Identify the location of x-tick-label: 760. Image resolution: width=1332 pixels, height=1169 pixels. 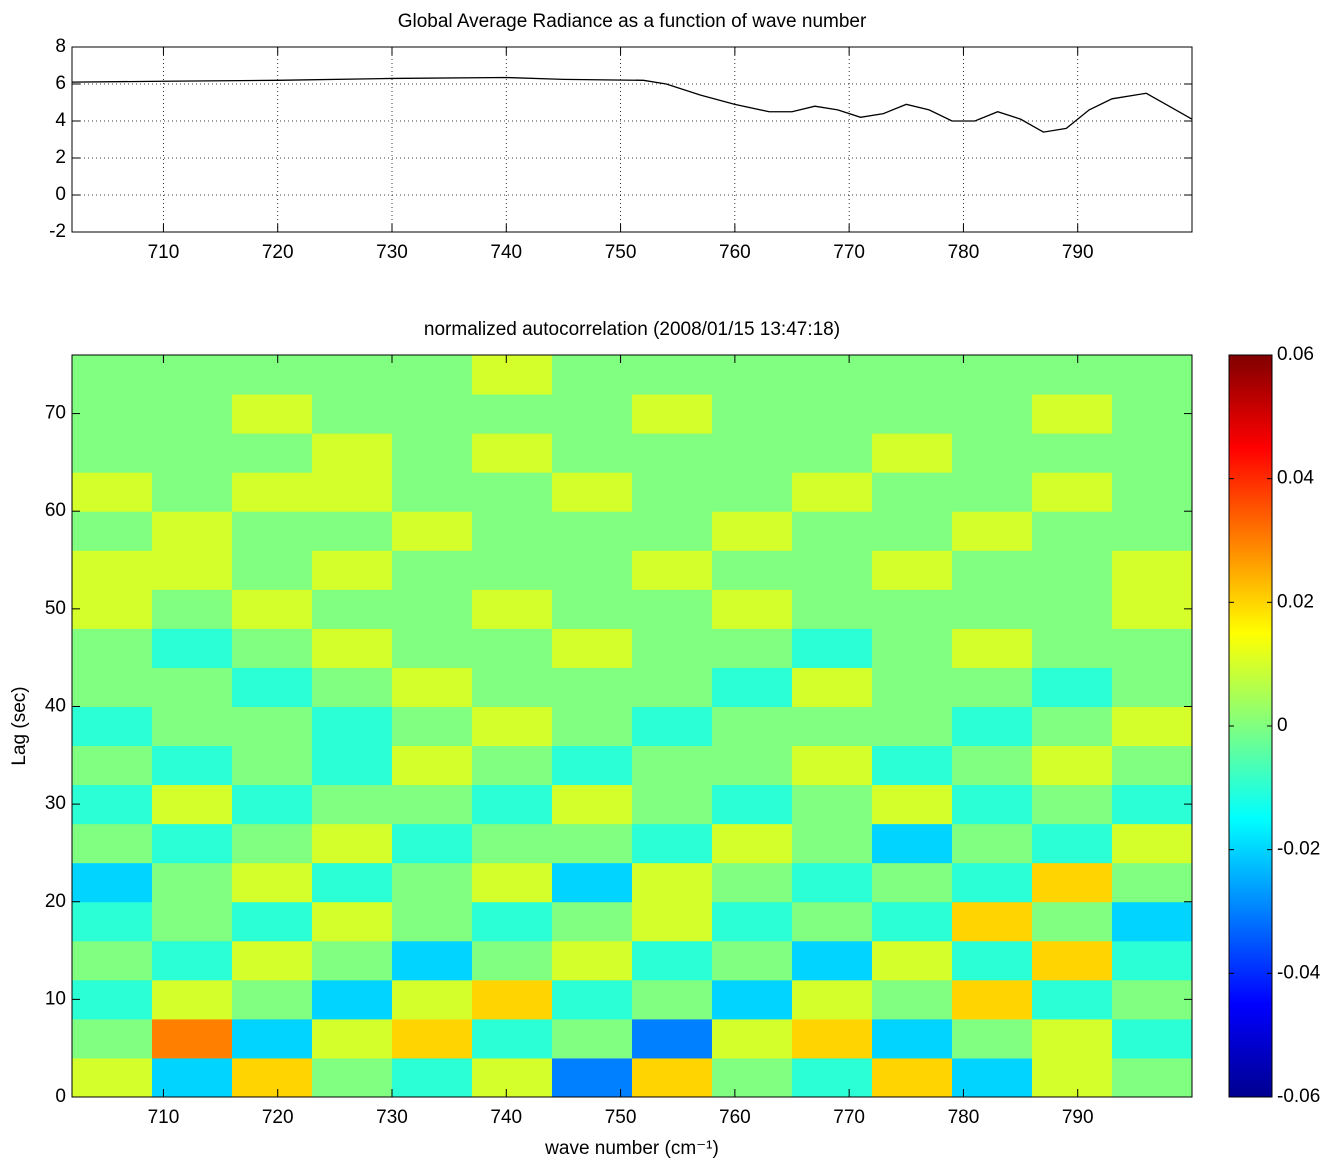
(735, 252).